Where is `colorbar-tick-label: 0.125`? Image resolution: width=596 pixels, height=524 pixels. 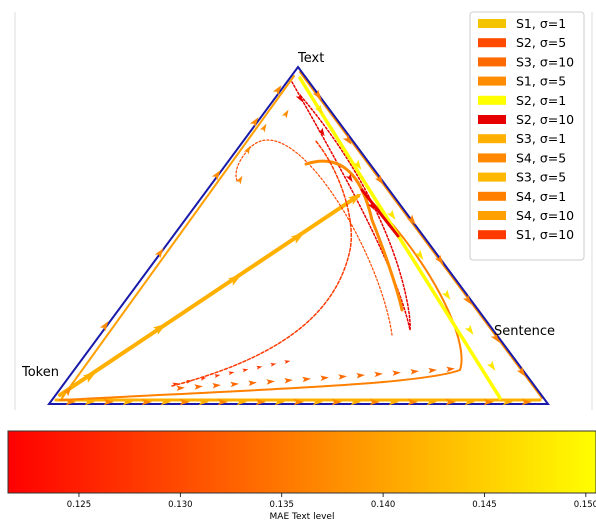
colorbar-tick-label: 0.125 is located at coordinates (79, 505).